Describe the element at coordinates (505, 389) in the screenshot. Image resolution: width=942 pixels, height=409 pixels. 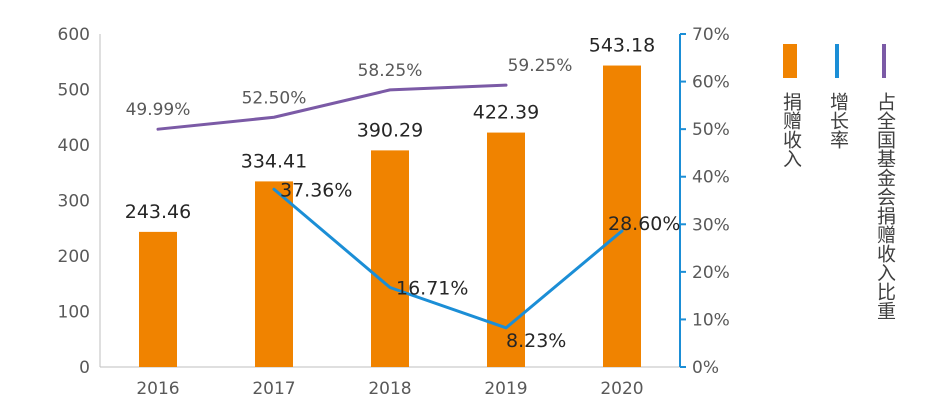
I see `x-tick-label: 2019` at that location.